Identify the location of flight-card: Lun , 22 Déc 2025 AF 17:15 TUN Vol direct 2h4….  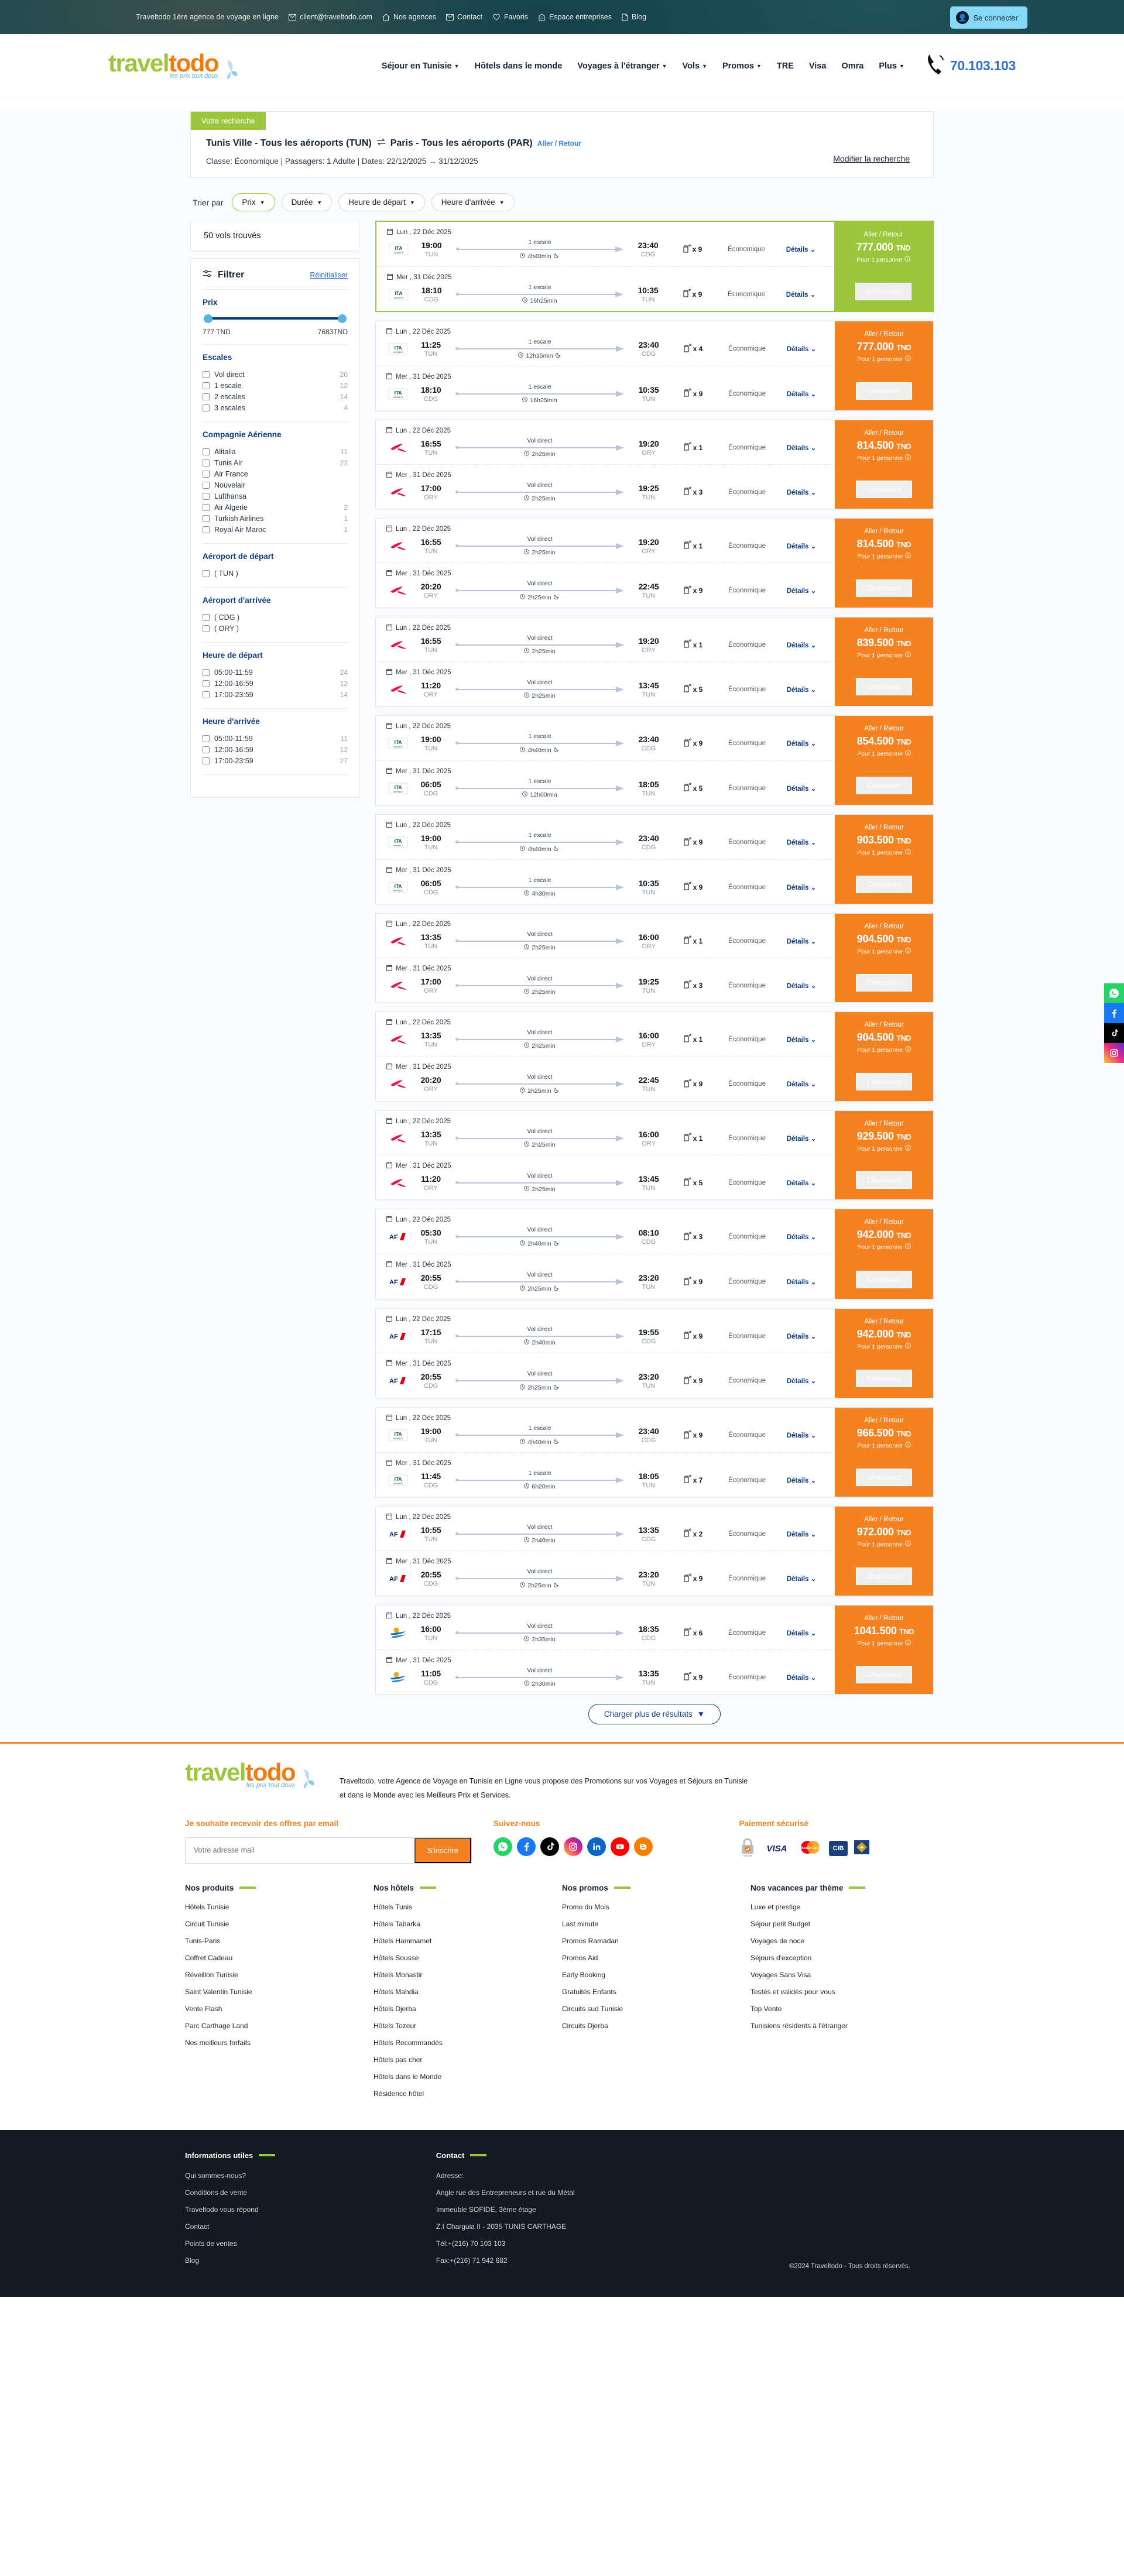
(654, 1353).